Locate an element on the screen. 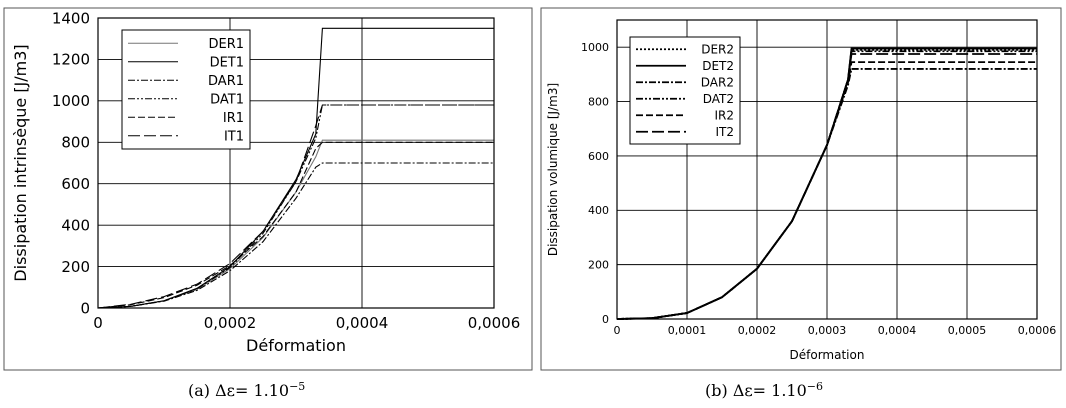 The image size is (1066, 408). legend-box-a is located at coordinates (186, 89).